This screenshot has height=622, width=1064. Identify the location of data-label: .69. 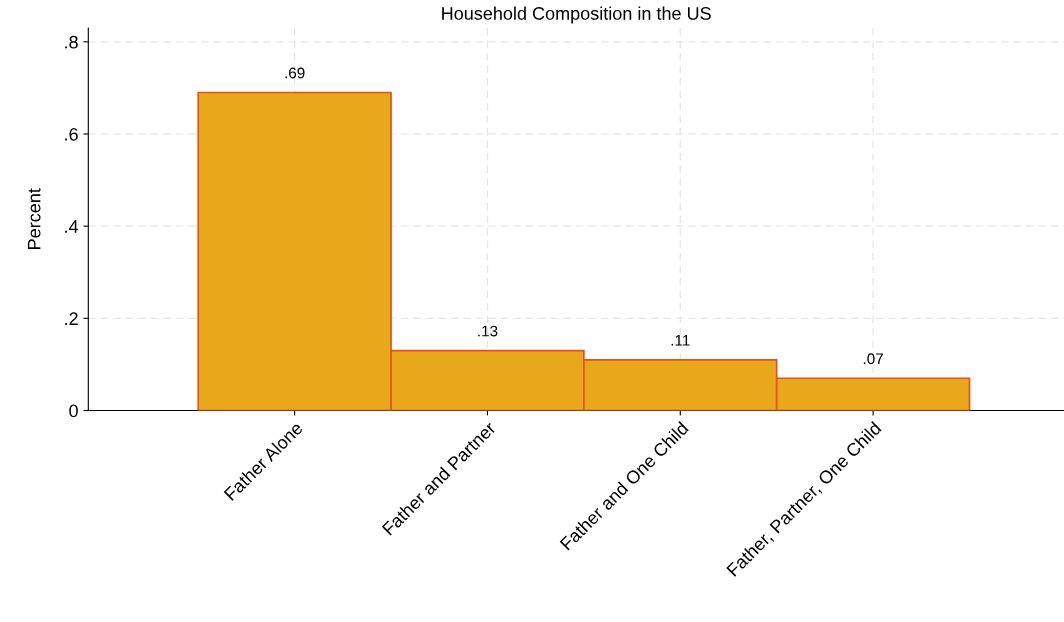
(295, 73).